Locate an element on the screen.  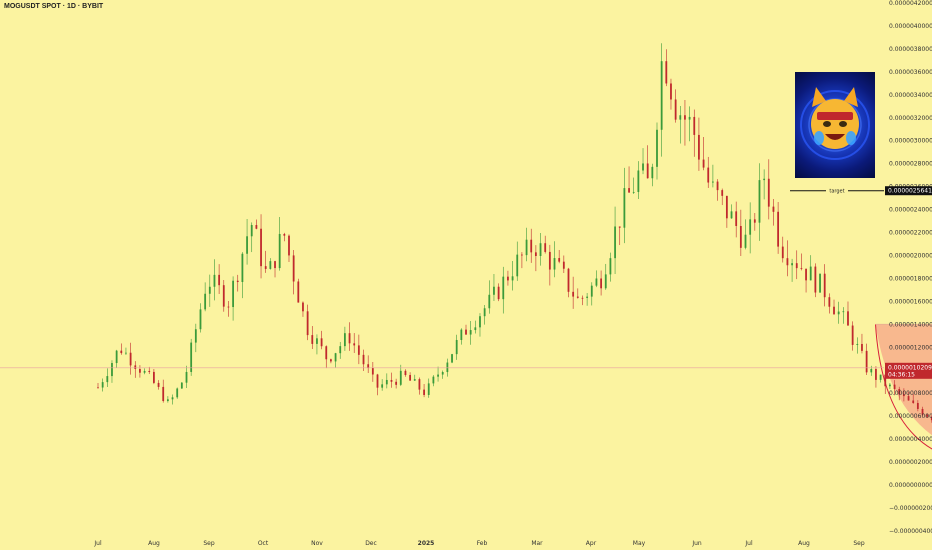
chart-symbol-title: MOGUSDT SPOT · 1D · BYBIT is located at coordinates (54, 6).